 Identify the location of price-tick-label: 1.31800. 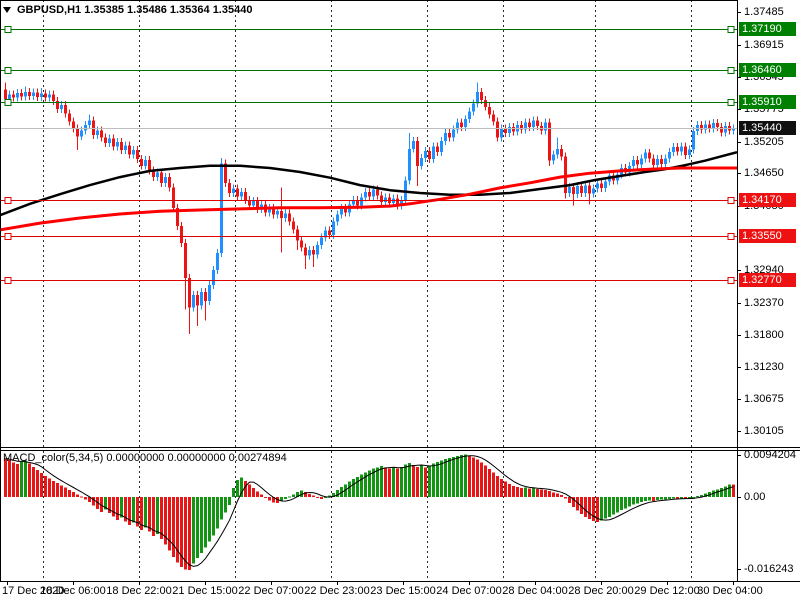
(764, 335).